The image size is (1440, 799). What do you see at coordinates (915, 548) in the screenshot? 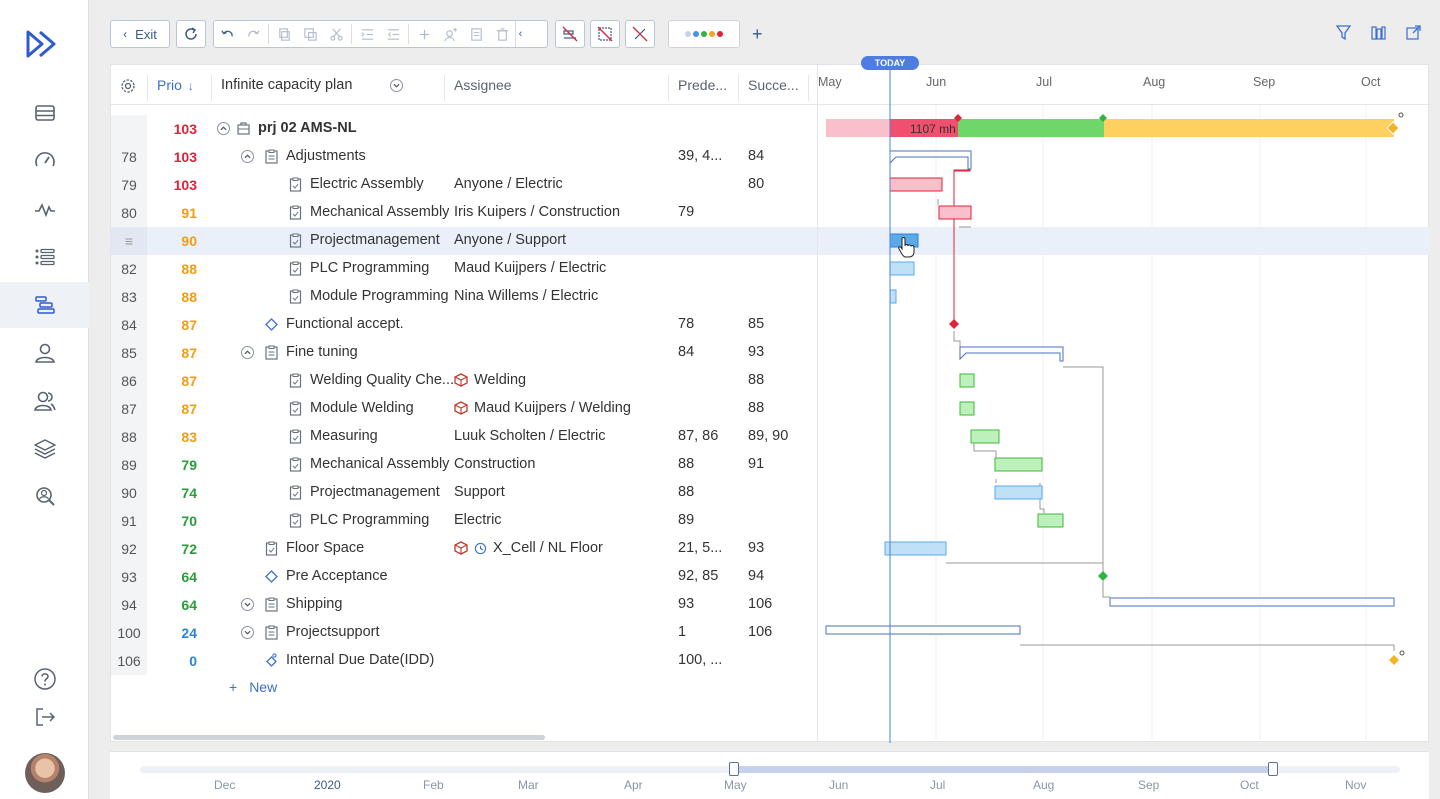
I see `bar-floor-space` at bounding box center [915, 548].